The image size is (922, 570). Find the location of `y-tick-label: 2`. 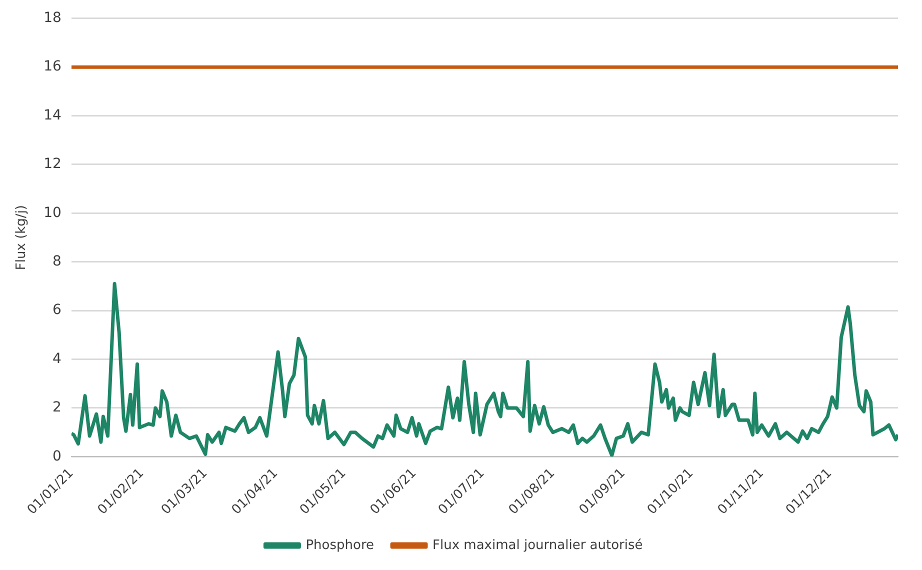

y-tick-label: 2 is located at coordinates (57, 408).